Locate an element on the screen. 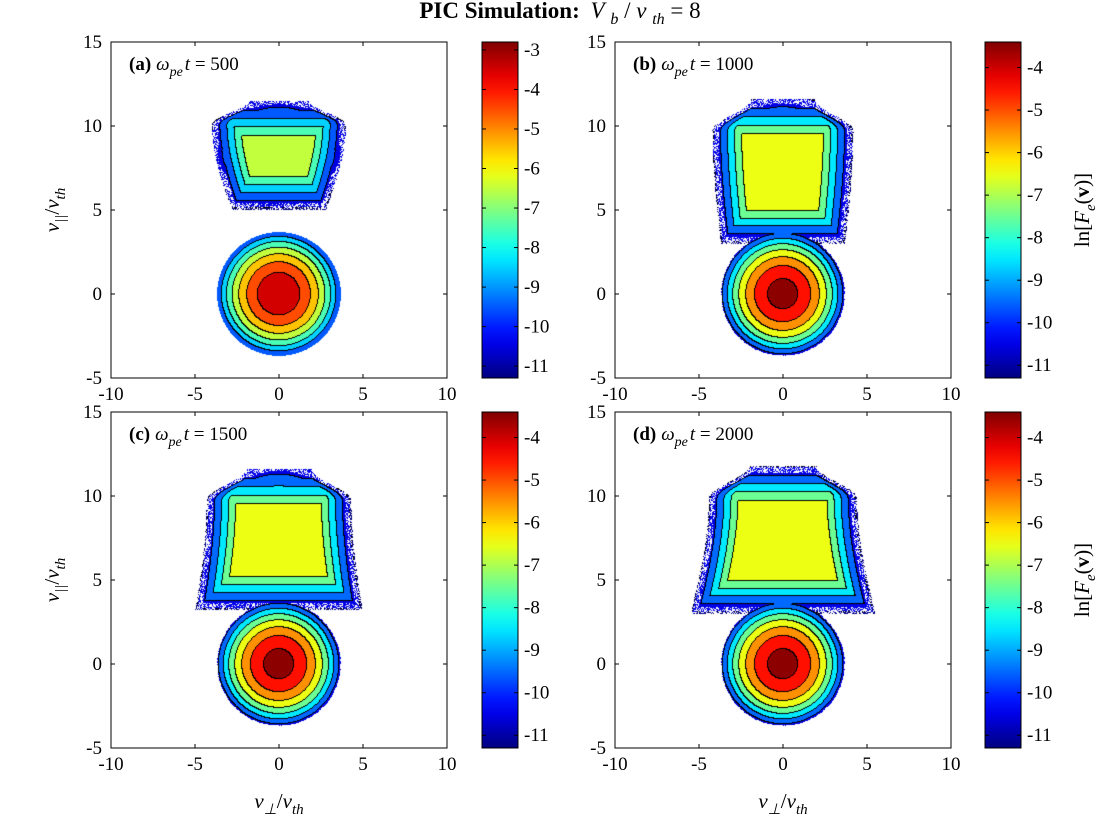 Image resolution: width=1120 pixels, height=840 pixels. panel-label: (b) ωpe t = 1000 is located at coordinates (693, 67).